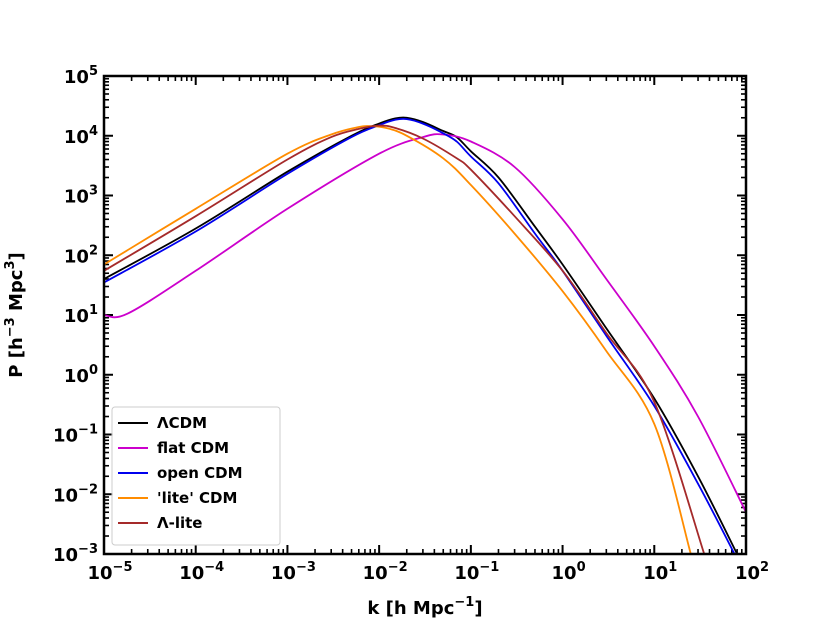 The image size is (830, 623). Describe the element at coordinates (569, 572) in the screenshot. I see `x-tick-label: 10⁰` at that location.